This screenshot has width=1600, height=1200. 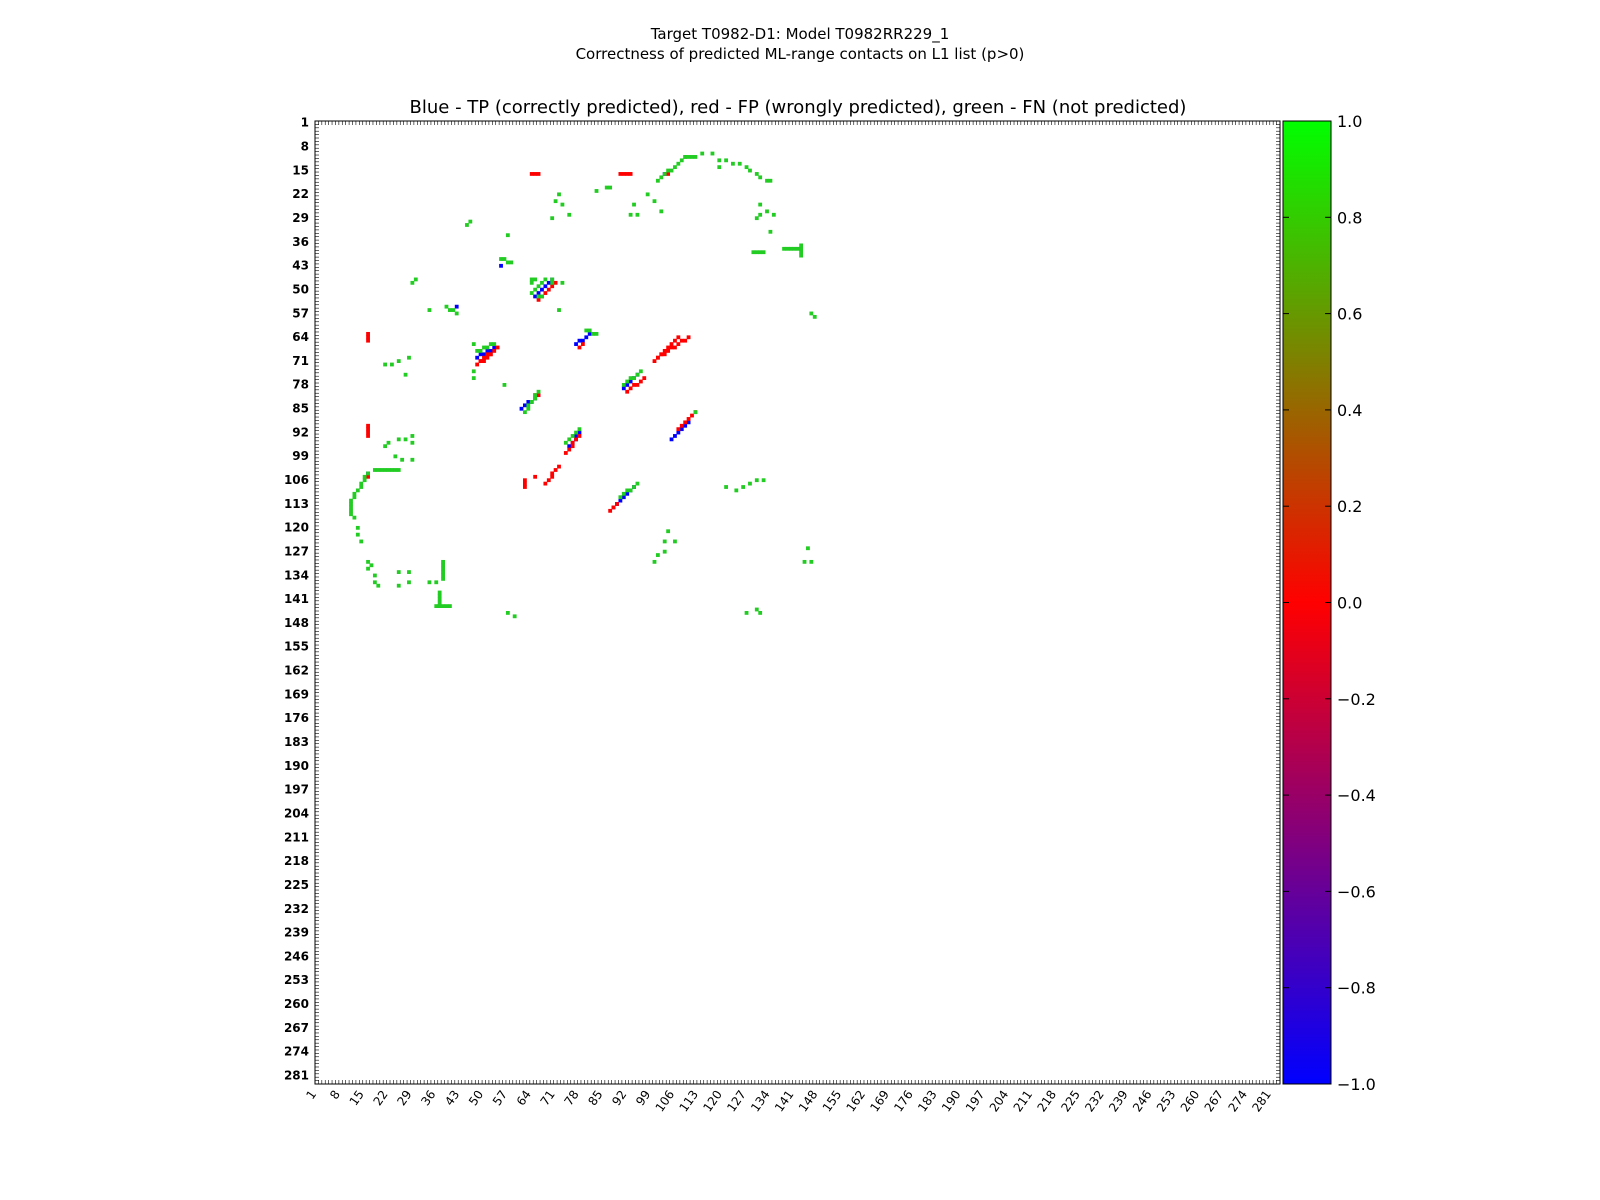 What do you see at coordinates (300, 242) in the screenshot?
I see `y-tick-label: 36` at bounding box center [300, 242].